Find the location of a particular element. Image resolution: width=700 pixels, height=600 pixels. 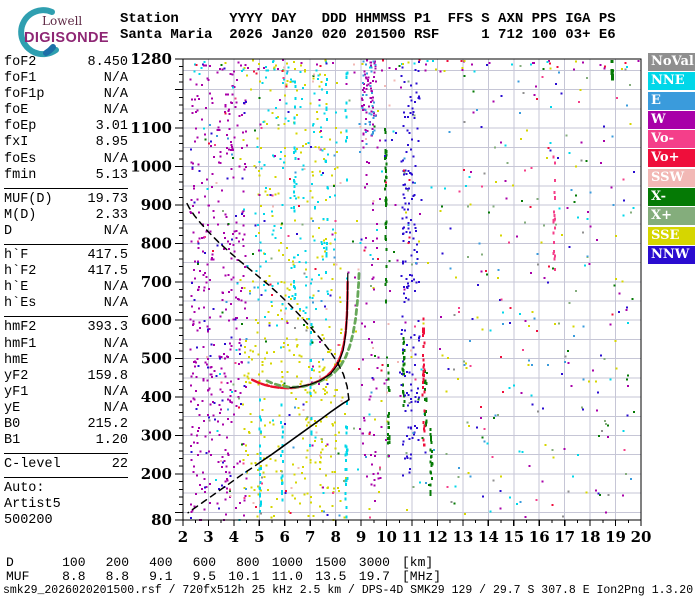

param-row-h`F: h`F 417.5 is located at coordinates (66, 256).